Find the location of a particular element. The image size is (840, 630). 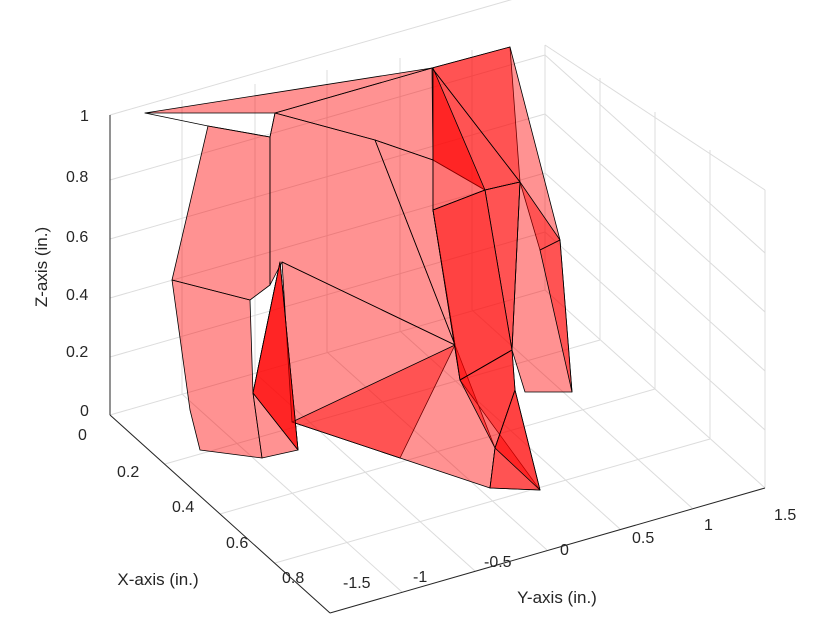

z-axis-label: Z-axis (in.) is located at coordinates (41, 267).